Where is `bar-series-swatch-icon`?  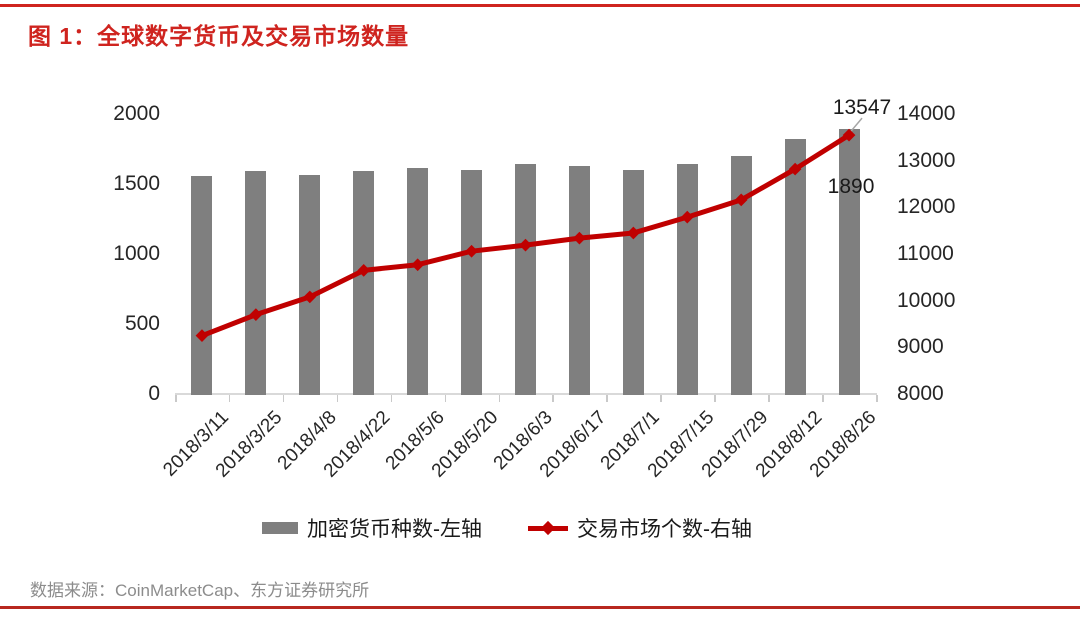
bar-series-swatch-icon is located at coordinates (280, 528).